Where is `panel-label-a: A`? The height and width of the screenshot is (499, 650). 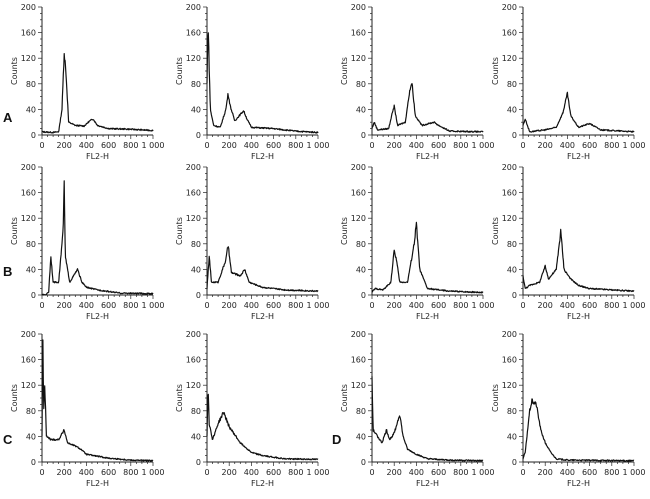
panel-label-a: A is located at coordinates (8, 117).